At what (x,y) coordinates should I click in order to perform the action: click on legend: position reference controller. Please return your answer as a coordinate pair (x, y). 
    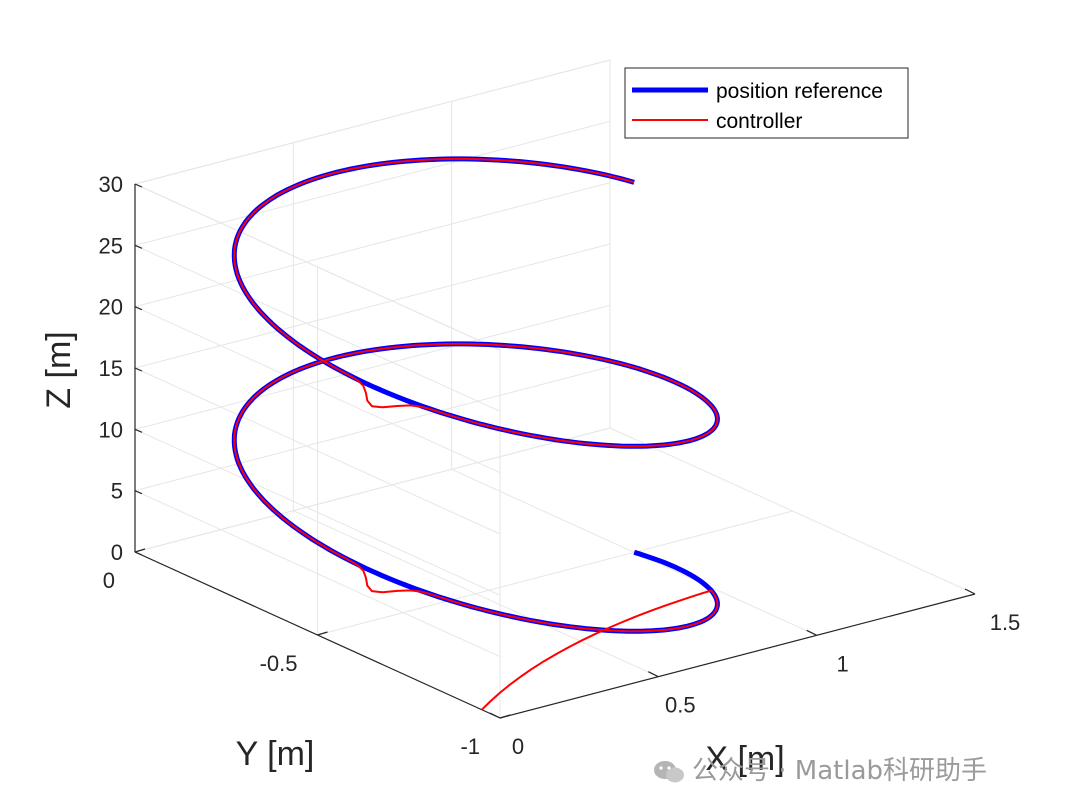
    Looking at the image, I should click on (766, 103).